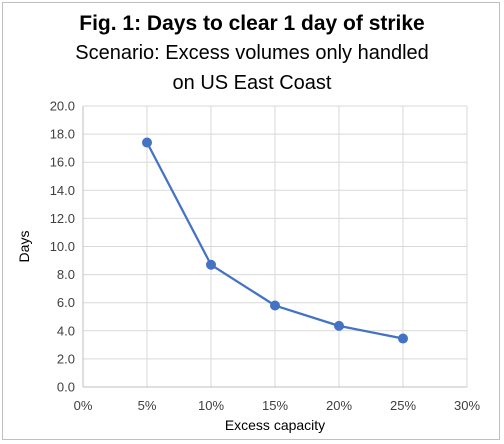 The width and height of the screenshot is (504, 444). I want to click on x-tick-label: 0%, so click(83, 405).